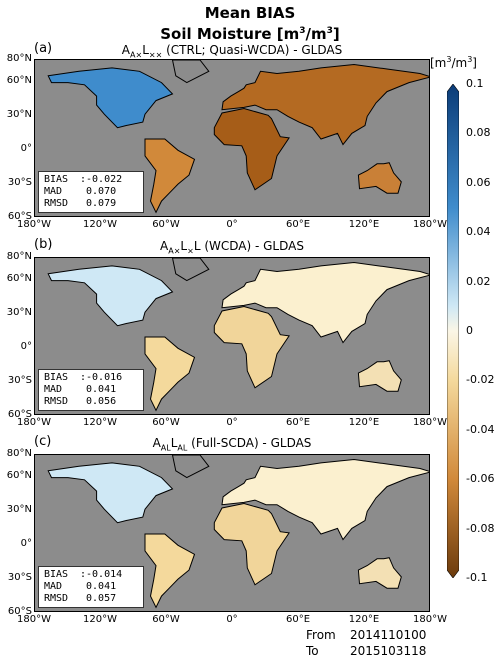  I want to click on stats-box: BIAS:-0.022 MAD 0.070 RMSD 0.079, so click(91, 192).